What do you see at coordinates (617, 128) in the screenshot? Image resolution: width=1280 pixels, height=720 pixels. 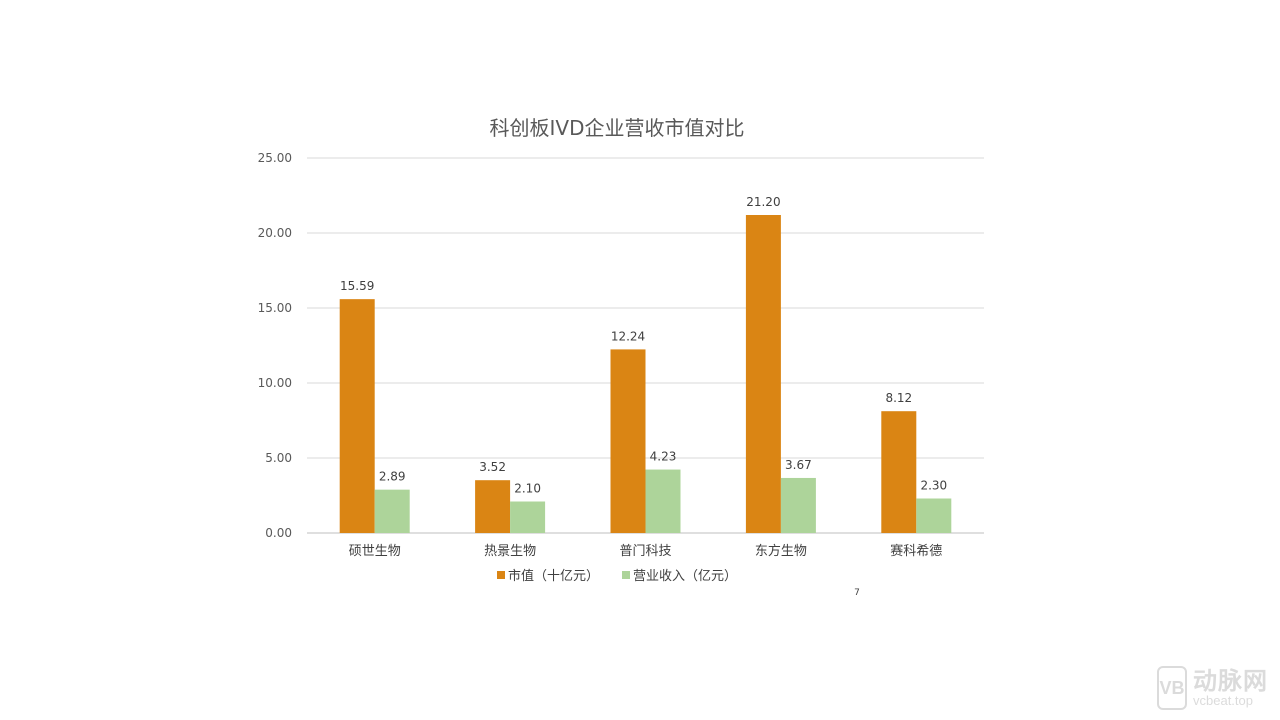 I see `chart-title: 科创板IVD企业营收市值对比` at bounding box center [617, 128].